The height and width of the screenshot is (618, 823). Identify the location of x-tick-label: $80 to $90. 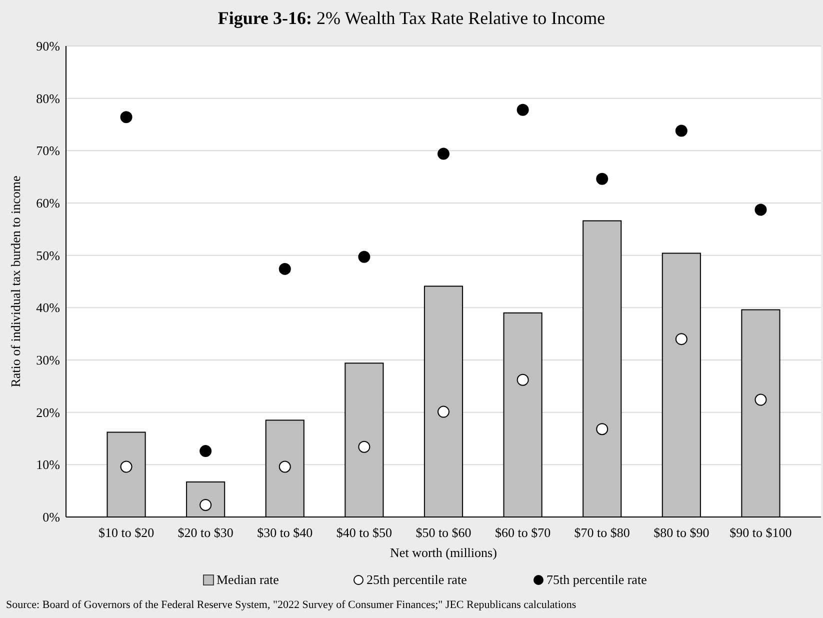
(682, 532).